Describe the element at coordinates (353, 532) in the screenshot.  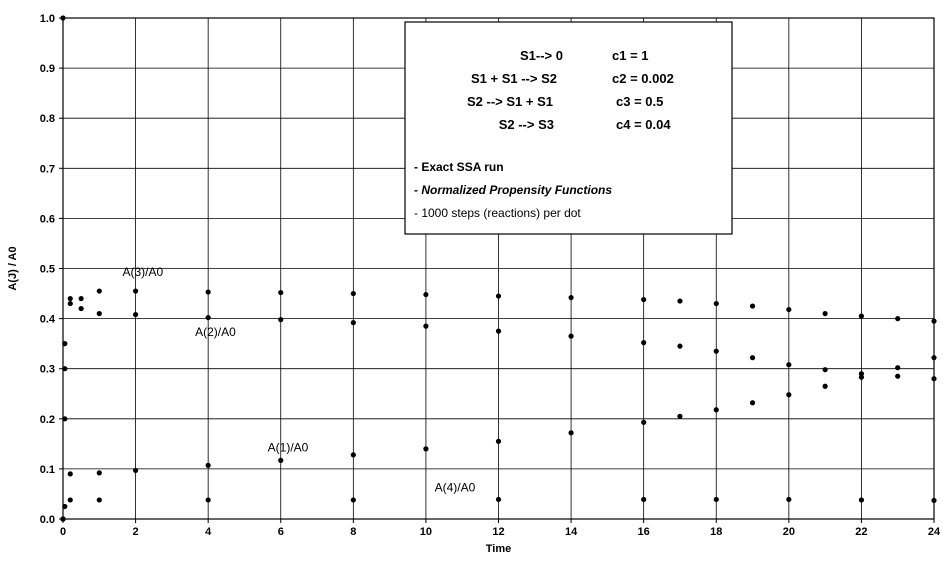
I see `x-tick-label: 8` at that location.